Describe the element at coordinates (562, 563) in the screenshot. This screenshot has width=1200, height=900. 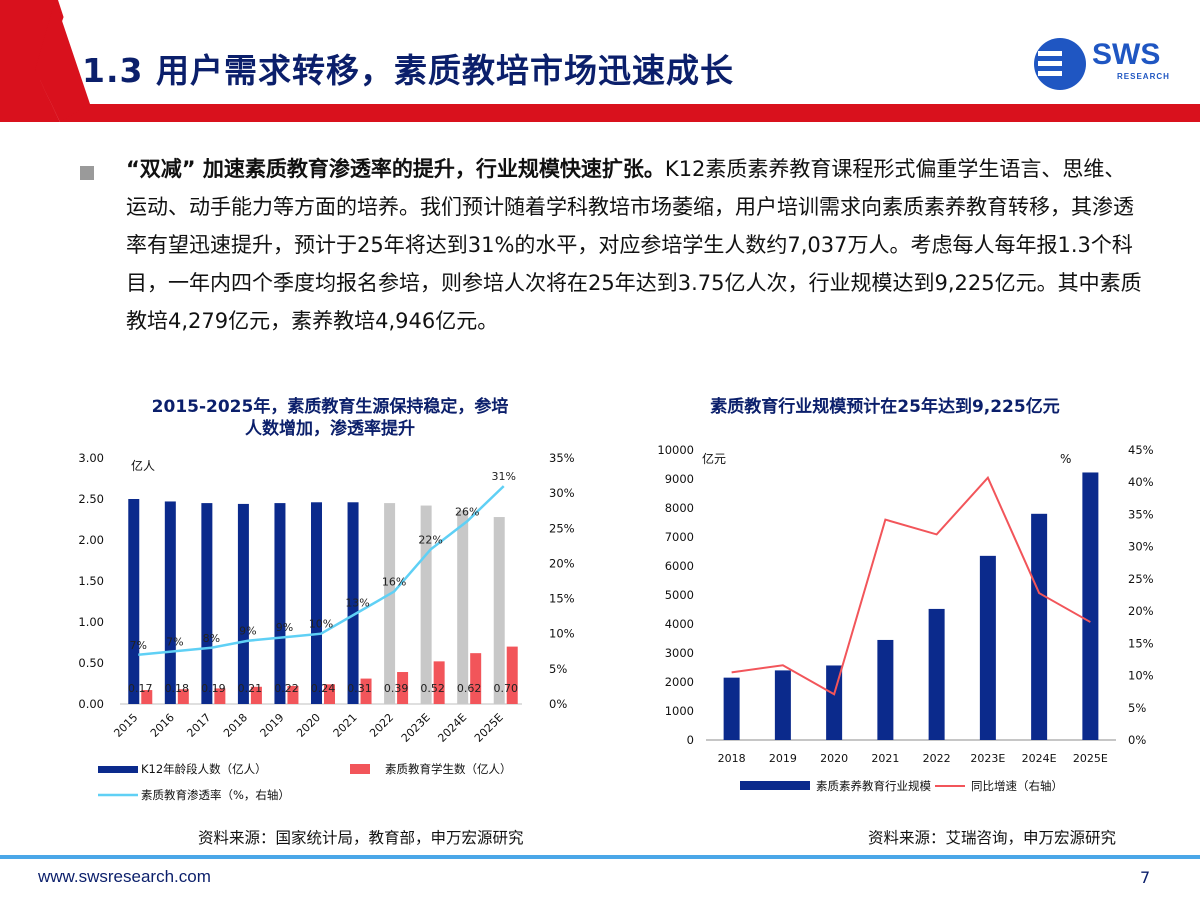
I see `right-tick-label: 20%` at that location.